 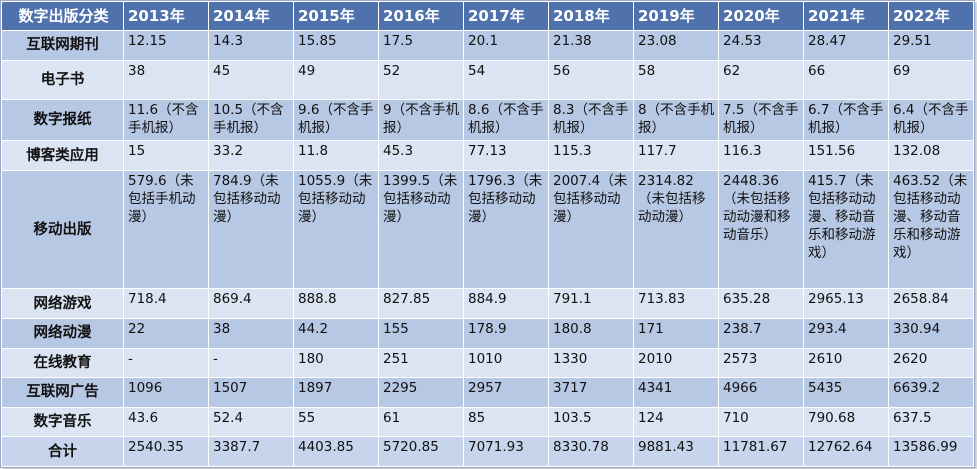 I want to click on table-cell: 52.4, so click(x=251, y=422).